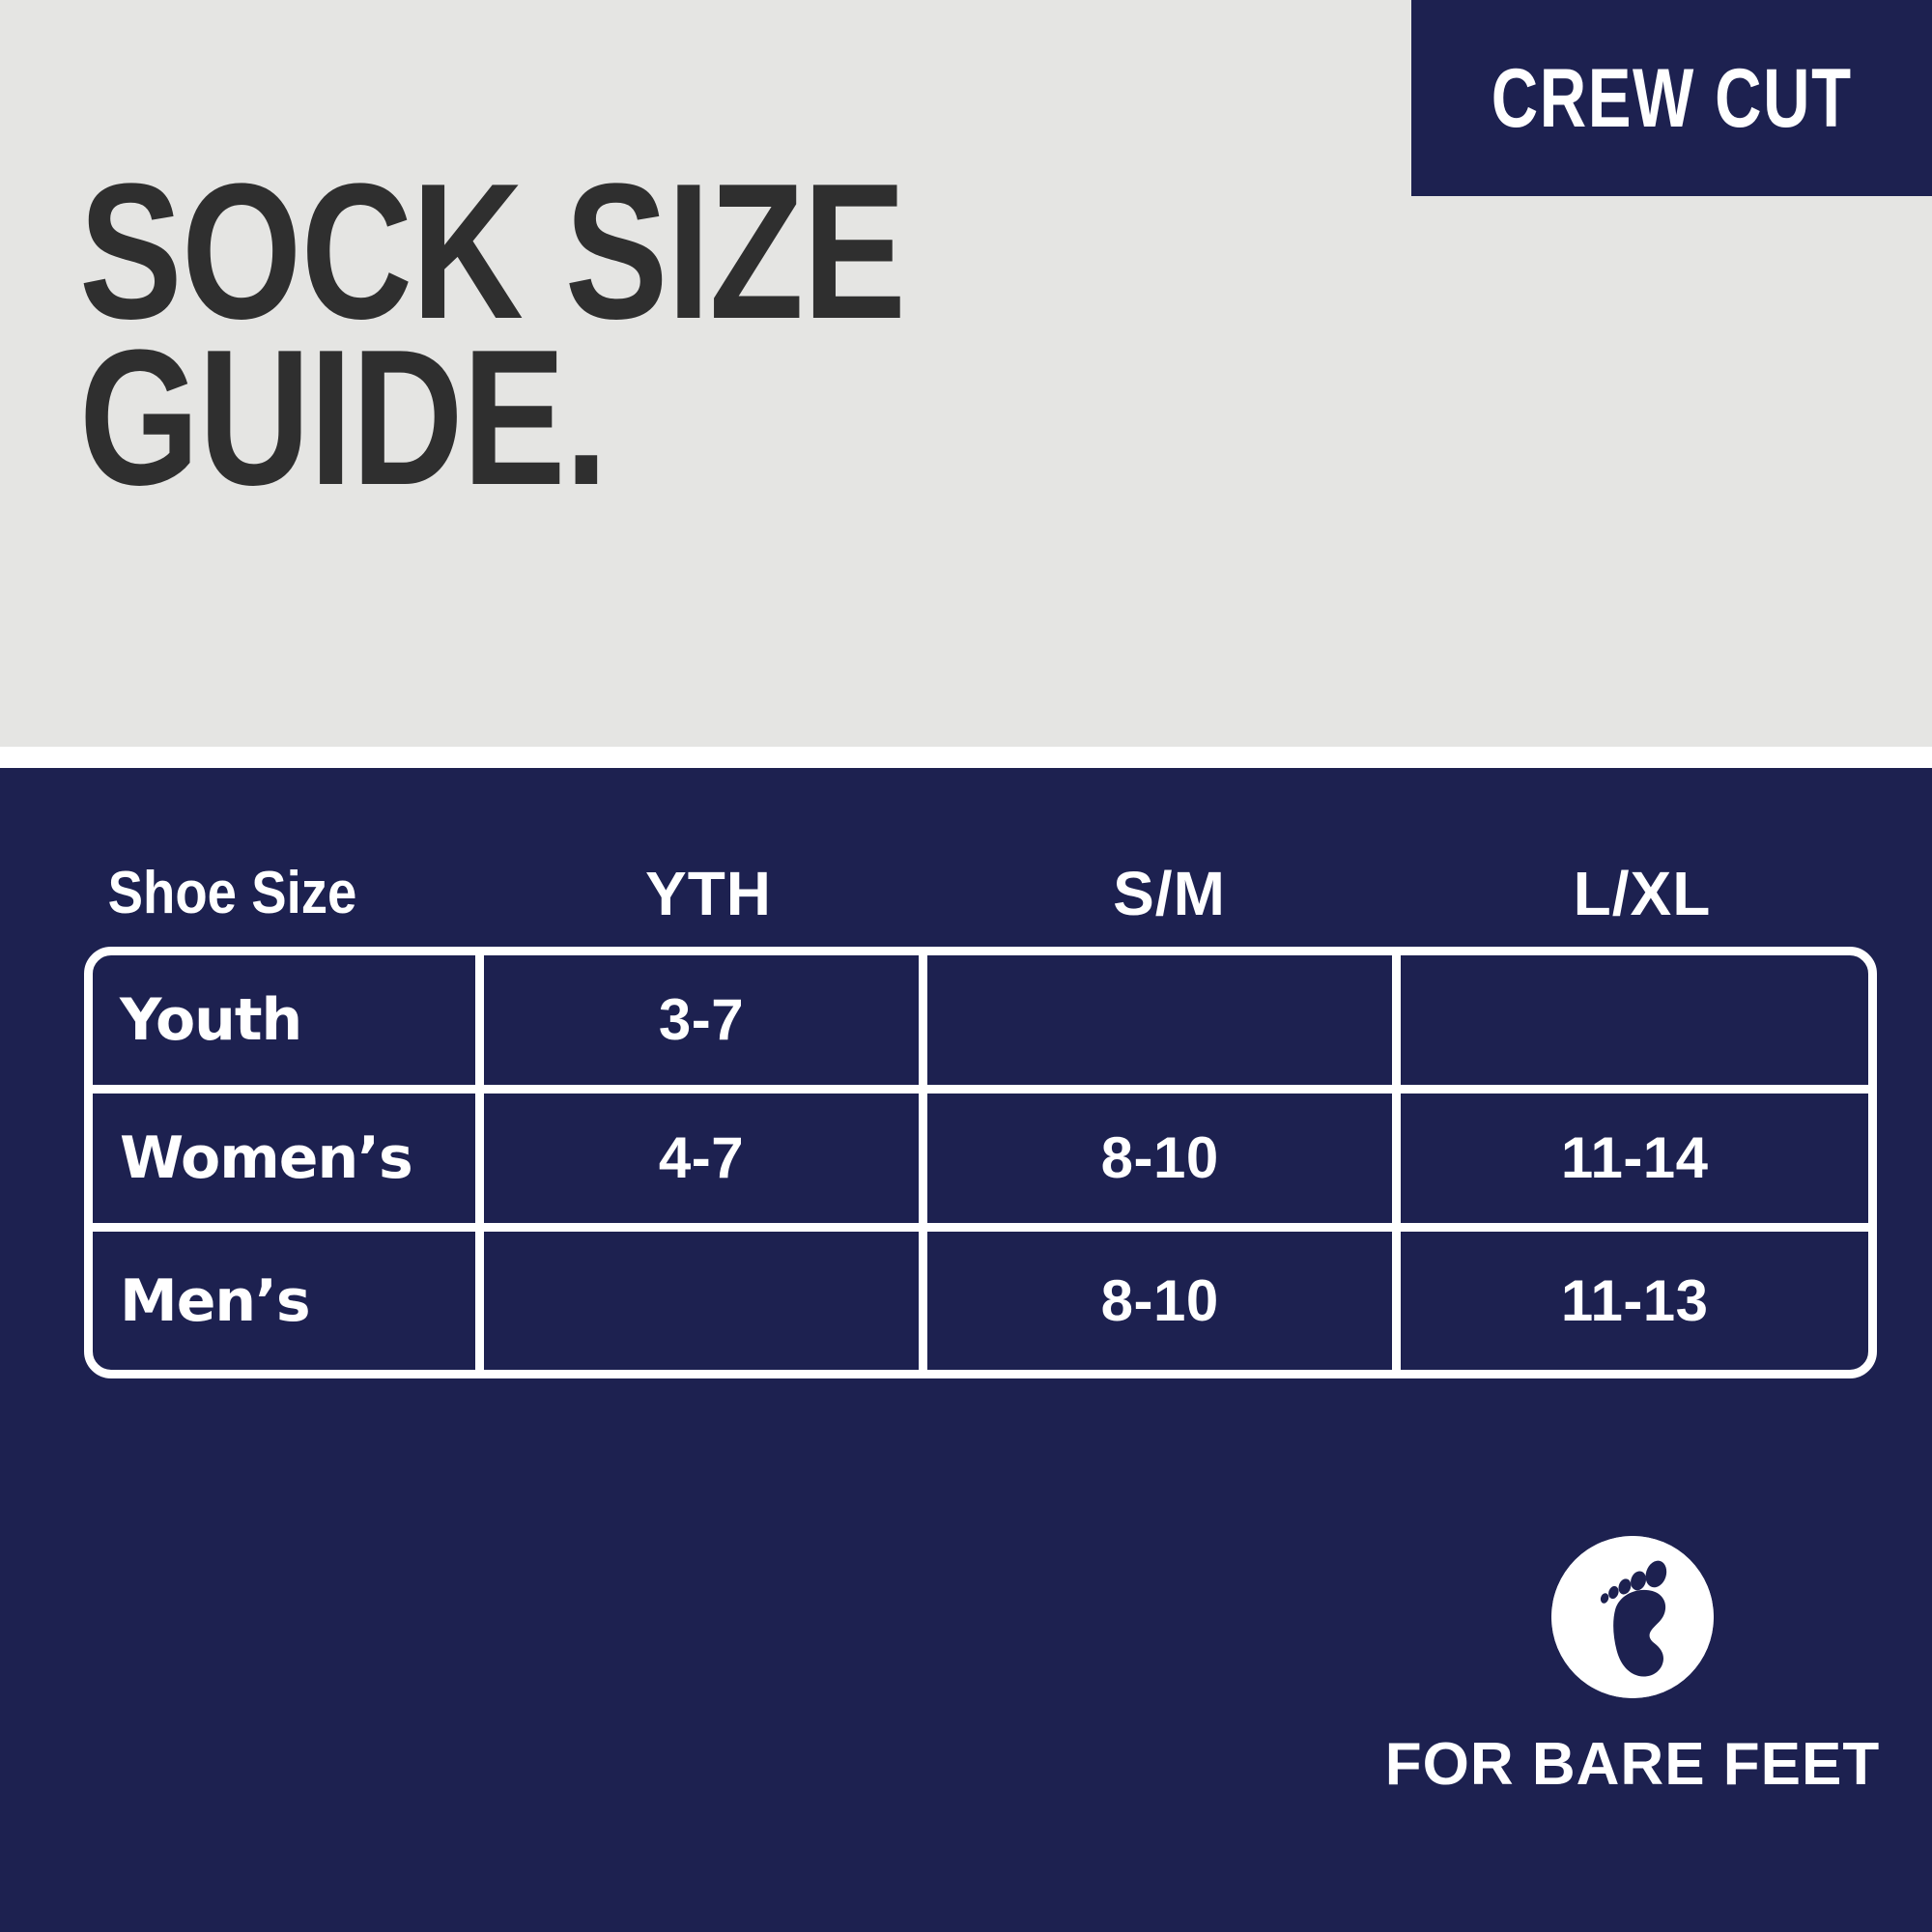 This screenshot has width=1932, height=1932. I want to click on crew-cut-badge: CREW CUT, so click(1671, 98).